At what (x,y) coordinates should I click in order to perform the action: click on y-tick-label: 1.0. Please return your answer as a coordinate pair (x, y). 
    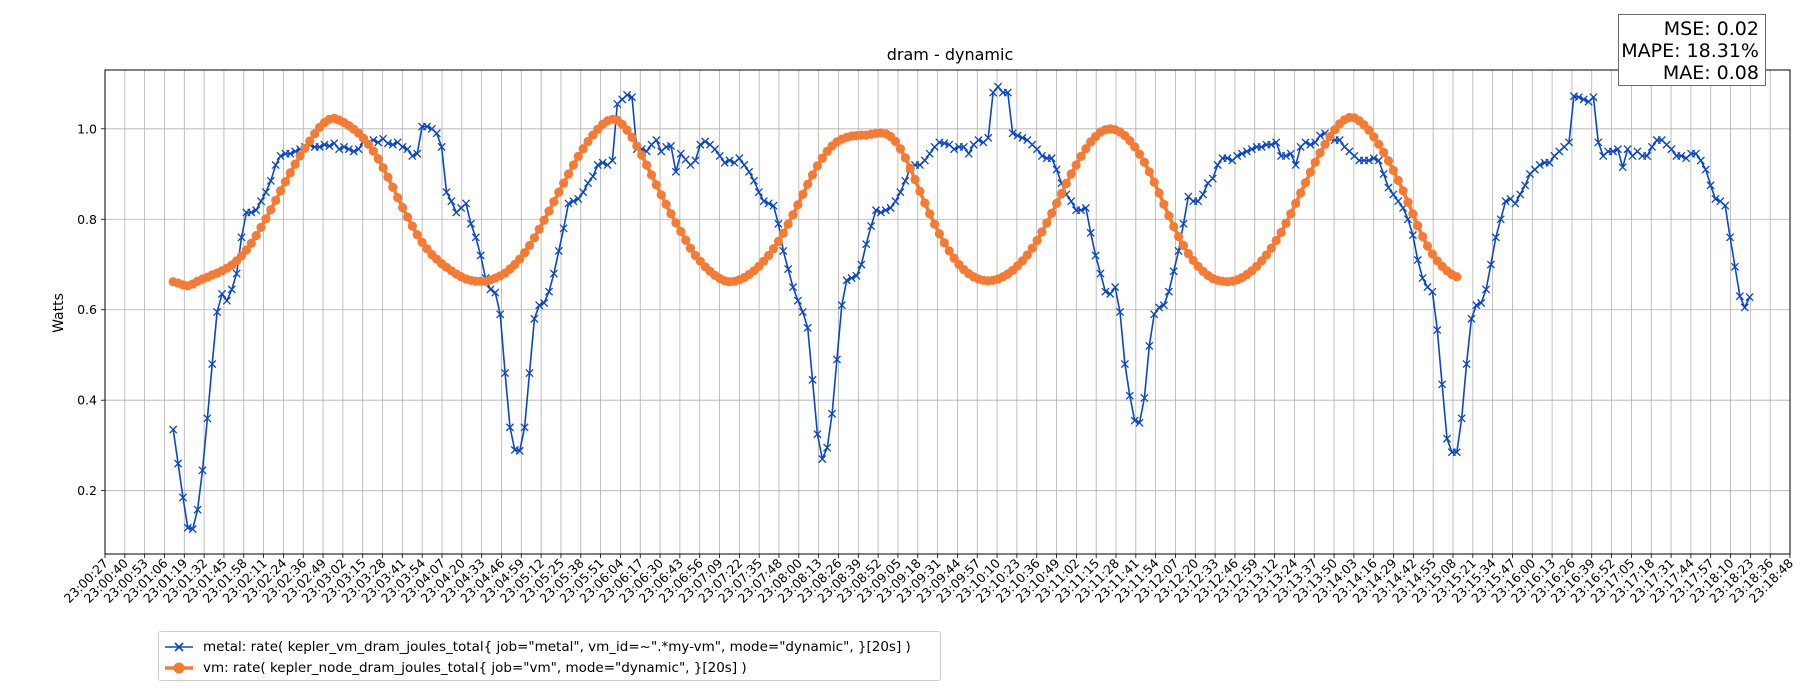
    Looking at the image, I should click on (87, 128).